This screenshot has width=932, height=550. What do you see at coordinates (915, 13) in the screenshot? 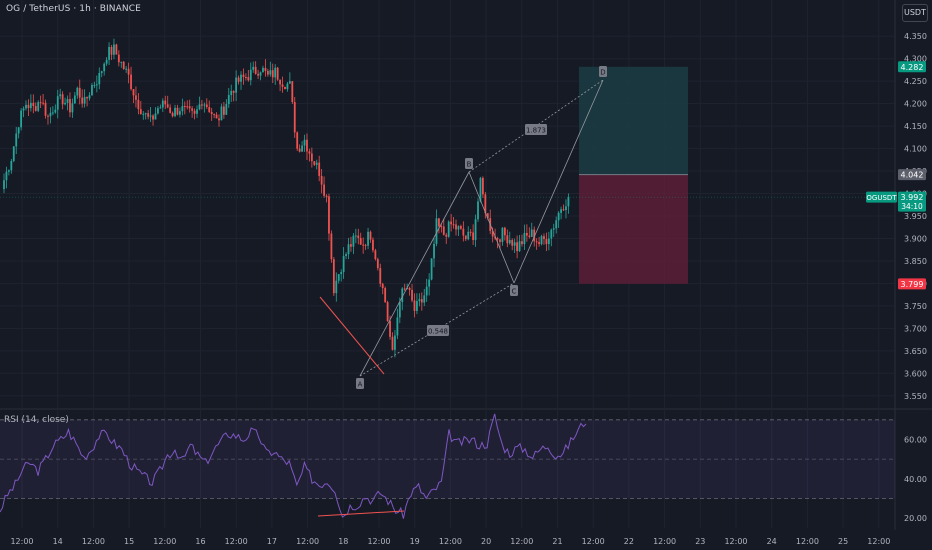
I see `currency-button: USDT` at bounding box center [915, 13].